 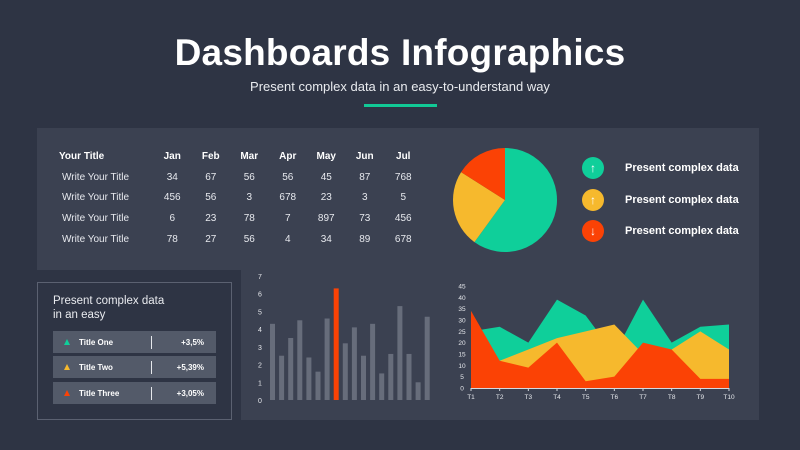 What do you see at coordinates (249, 156) in the screenshot?
I see `table-header-cell: Mar` at bounding box center [249, 156].